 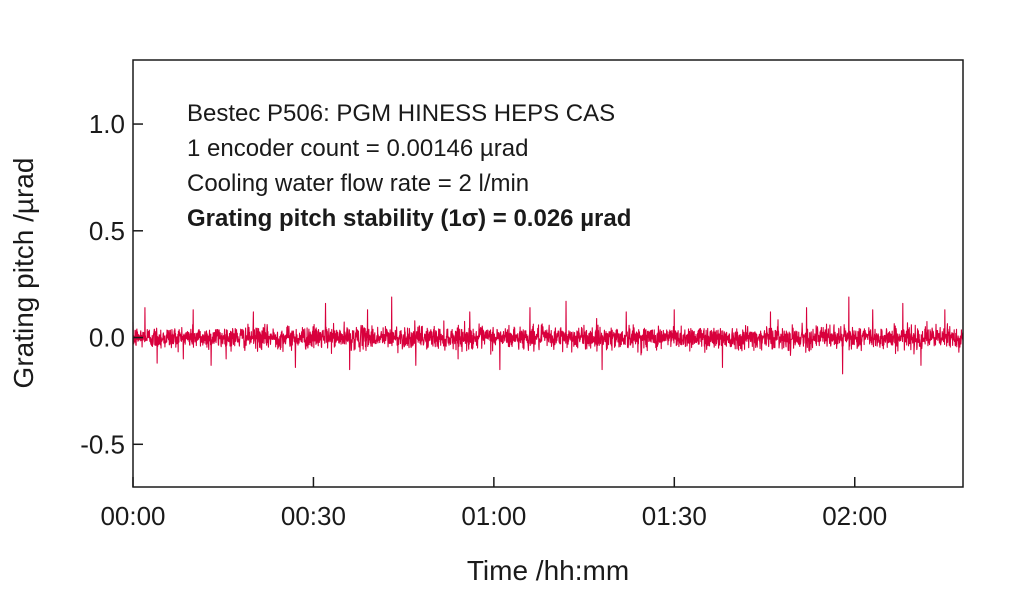 I want to click on data-series-layer, so click(x=548, y=335).